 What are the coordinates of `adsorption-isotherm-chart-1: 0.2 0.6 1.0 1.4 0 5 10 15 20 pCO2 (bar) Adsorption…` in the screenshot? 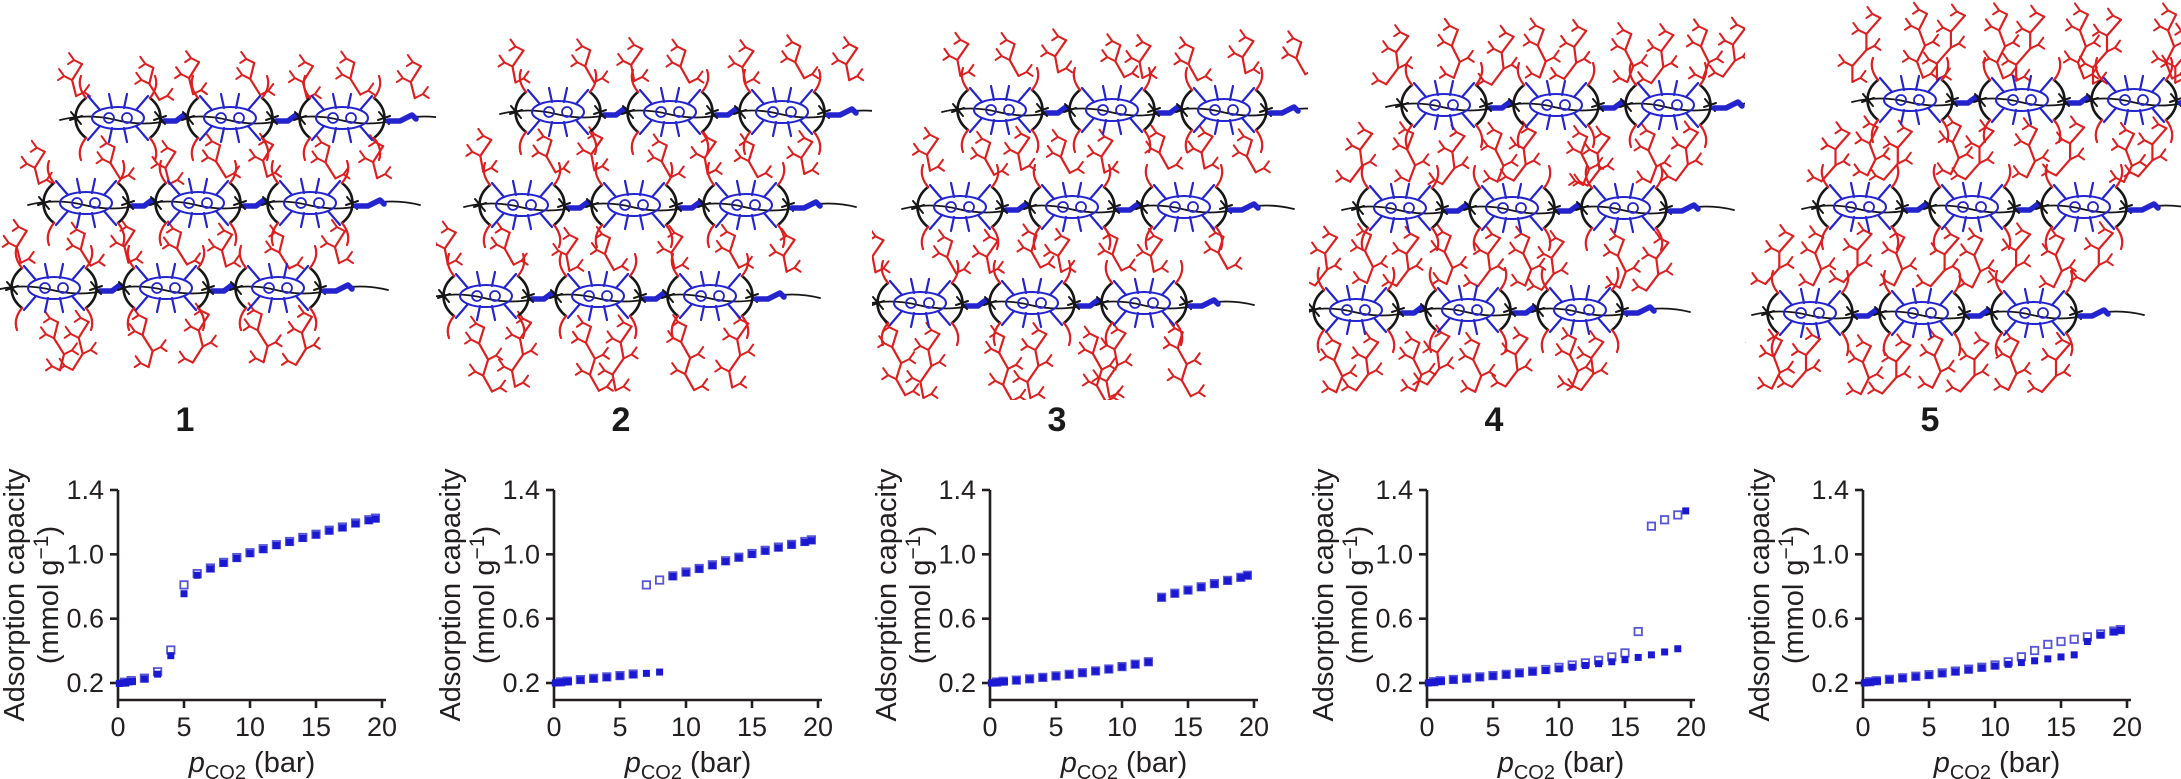 It's located at (198, 623).